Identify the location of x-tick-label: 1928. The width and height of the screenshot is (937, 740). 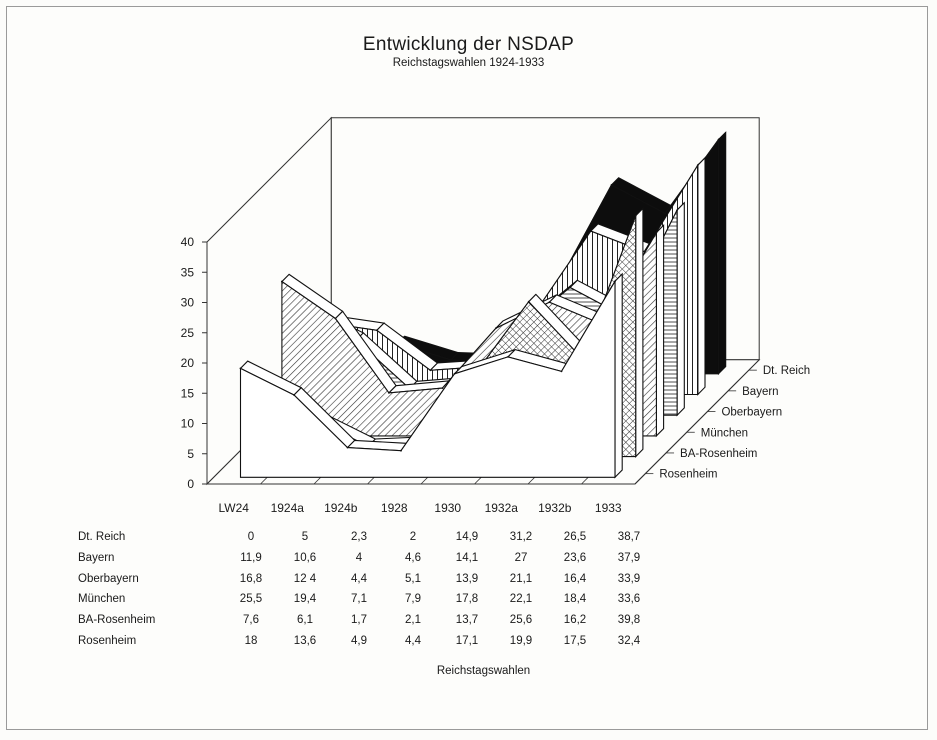
(394, 508).